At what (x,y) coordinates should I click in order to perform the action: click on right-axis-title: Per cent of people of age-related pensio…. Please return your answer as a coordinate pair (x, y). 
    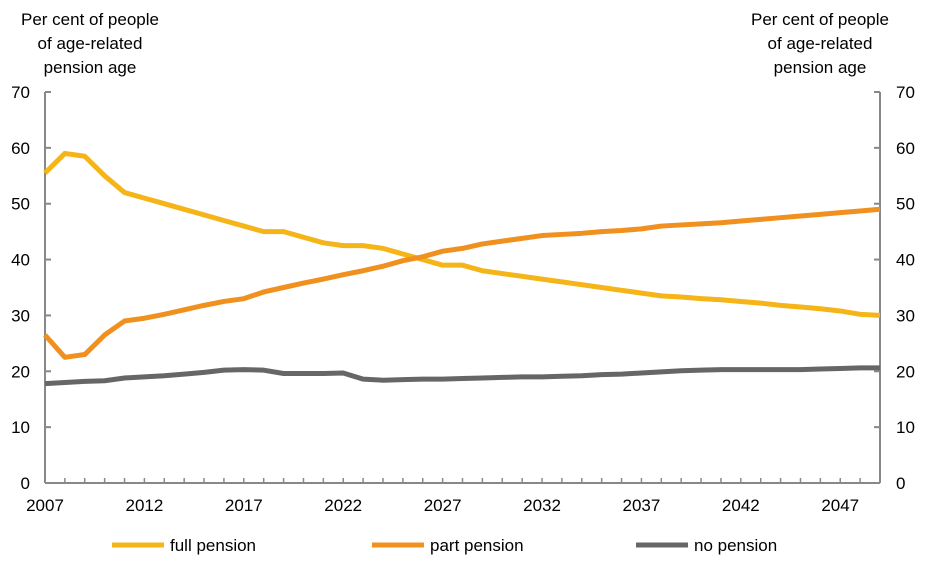
    Looking at the image, I should click on (820, 43).